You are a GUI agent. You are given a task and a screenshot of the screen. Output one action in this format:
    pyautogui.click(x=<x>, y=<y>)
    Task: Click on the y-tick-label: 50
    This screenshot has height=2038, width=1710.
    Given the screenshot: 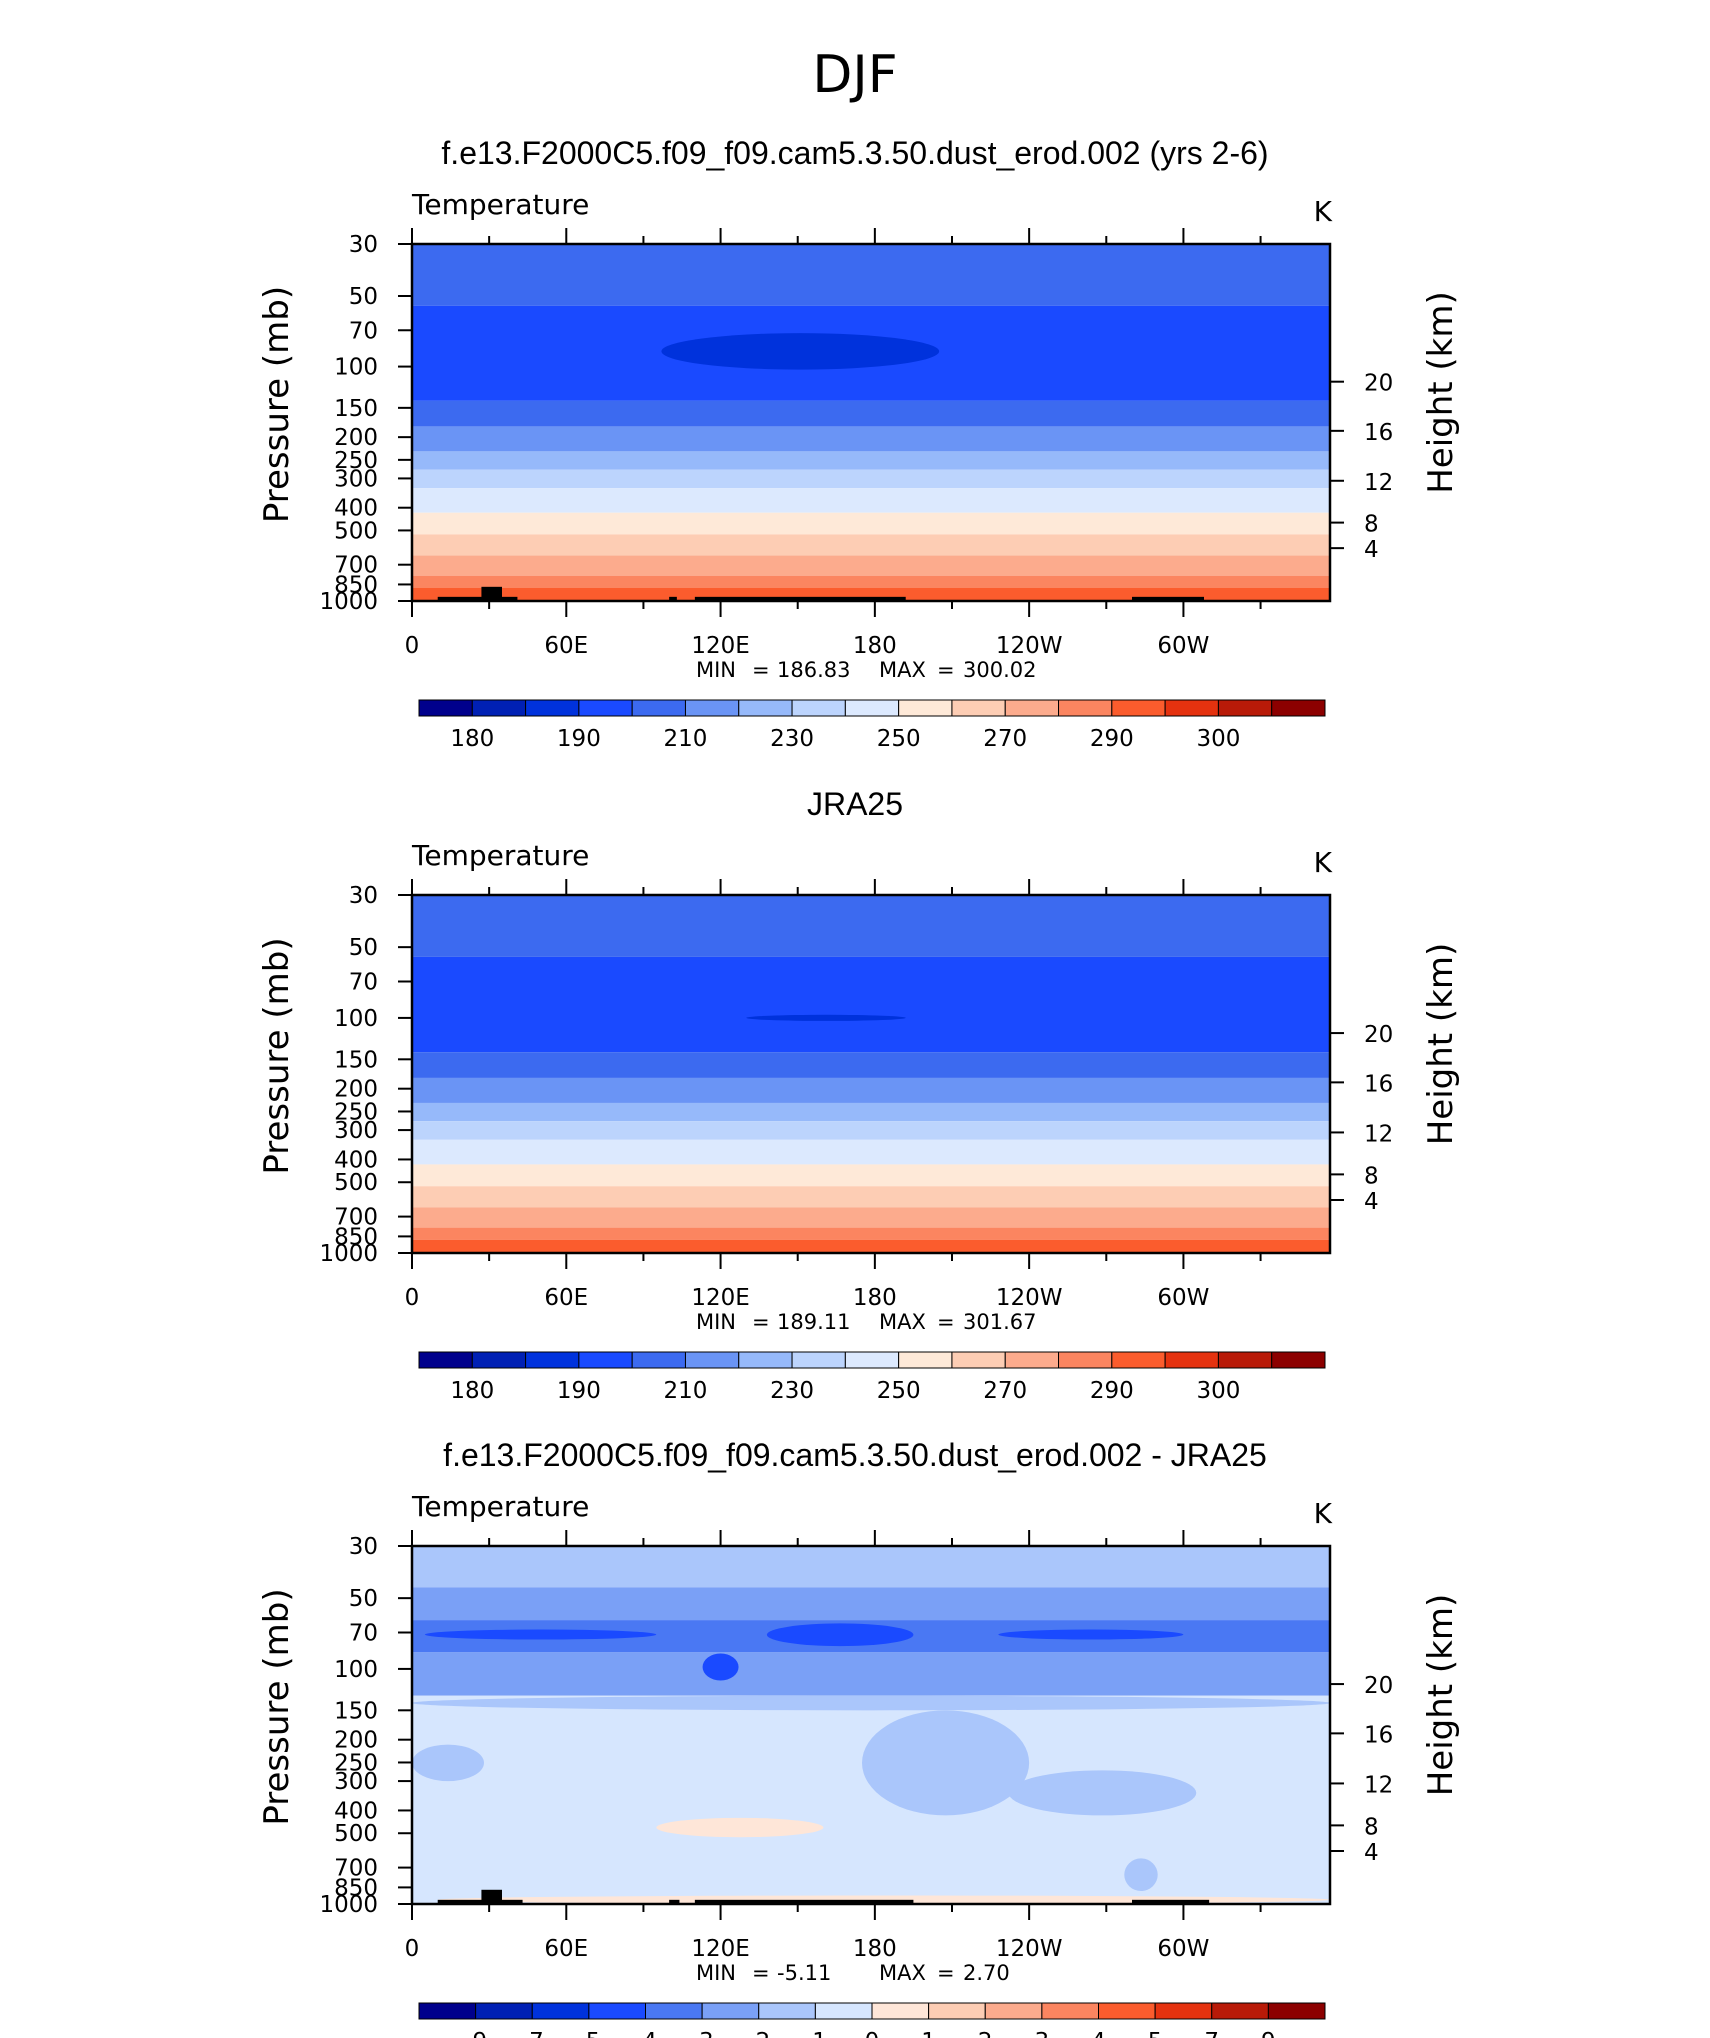 What is the action you would take?
    pyautogui.click(x=363, y=297)
    